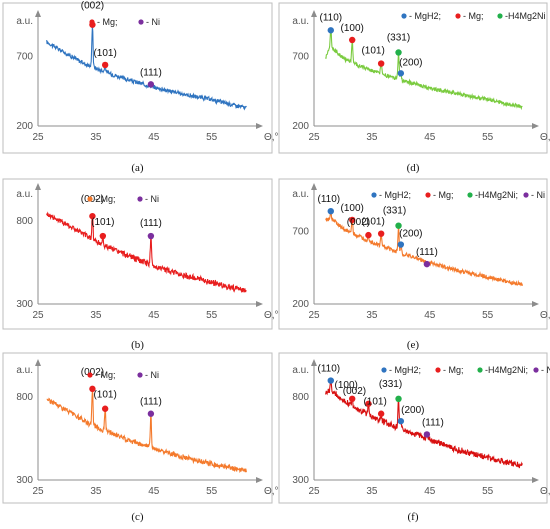 The width and height of the screenshot is (550, 529). I want to click on x-axis-label: Θ,°, so click(545, 315).